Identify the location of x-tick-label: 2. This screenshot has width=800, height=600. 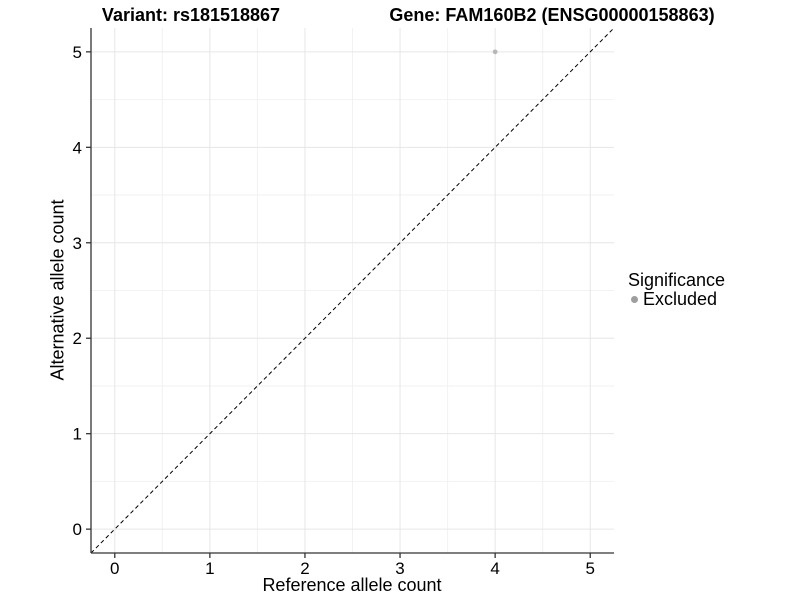
(304, 568).